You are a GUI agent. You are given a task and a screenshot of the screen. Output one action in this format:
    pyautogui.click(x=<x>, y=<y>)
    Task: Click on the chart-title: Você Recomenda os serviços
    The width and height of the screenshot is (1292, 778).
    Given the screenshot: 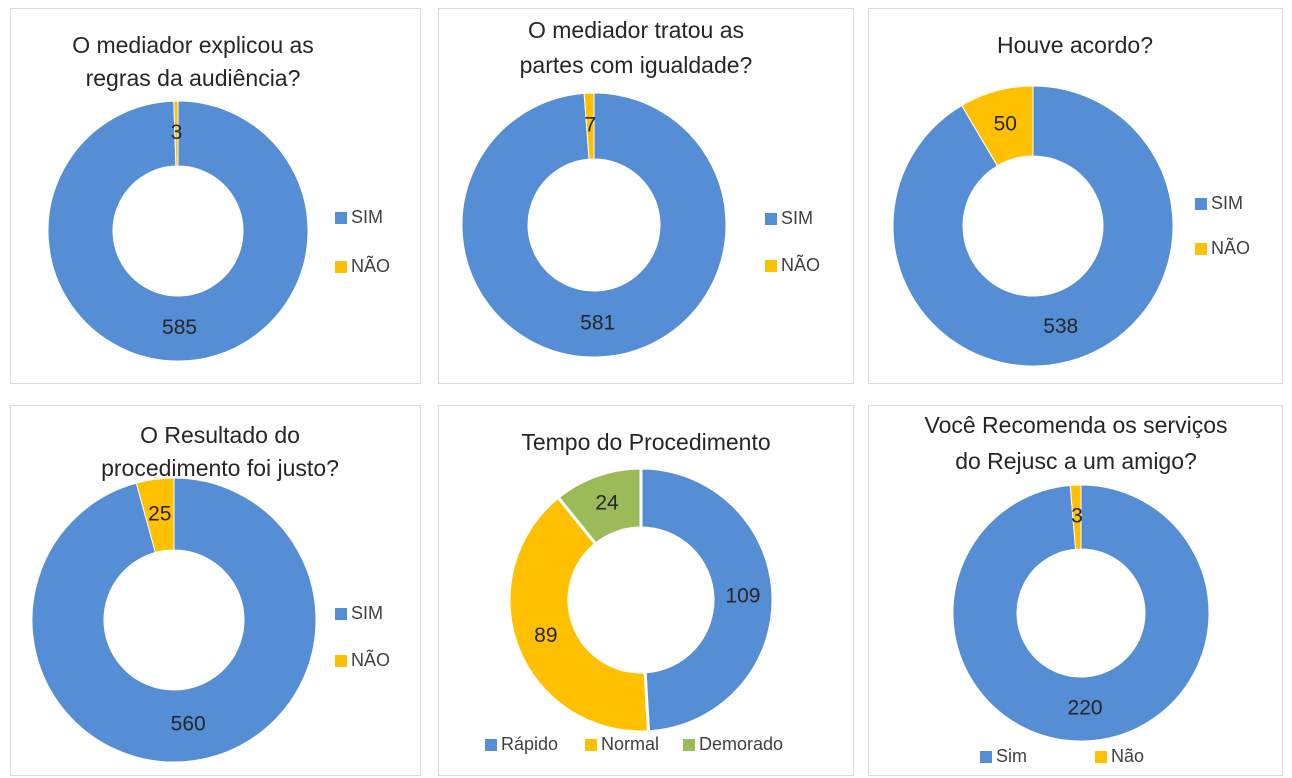 What is the action you would take?
    pyautogui.click(x=1076, y=425)
    